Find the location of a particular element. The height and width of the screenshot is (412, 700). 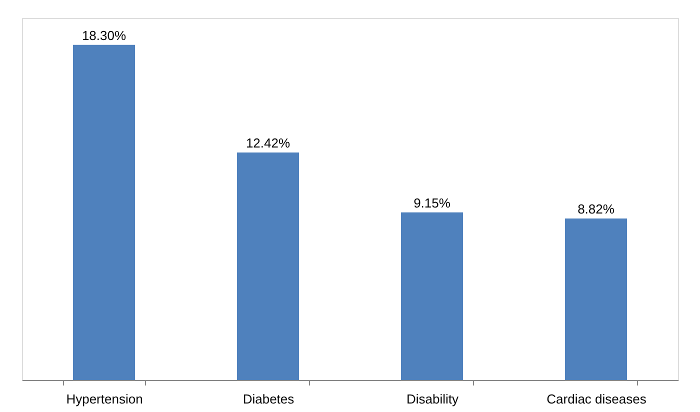

data-label: 12.42% is located at coordinates (268, 143).